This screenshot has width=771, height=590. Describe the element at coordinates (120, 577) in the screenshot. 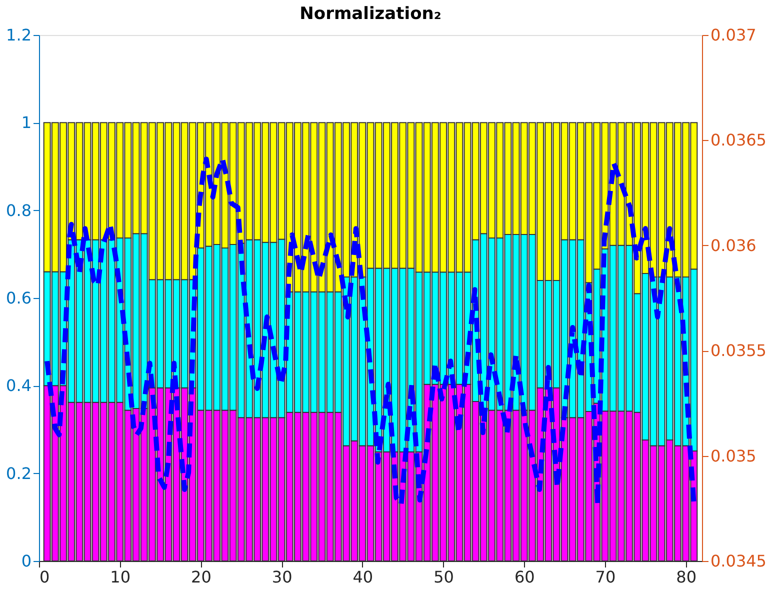

I see `x-tick-label: 10` at that location.